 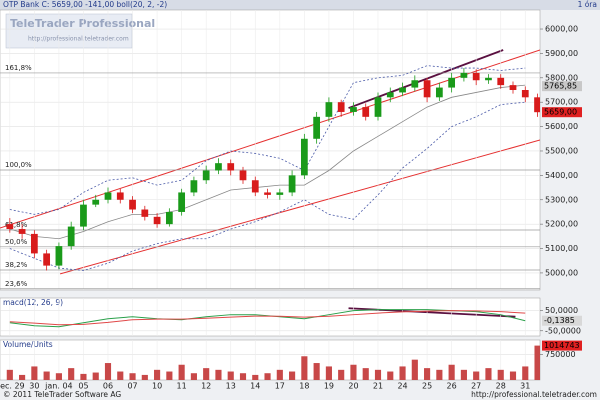 I want to click on price-marker-label: -0,1385, so click(x=559, y=320).